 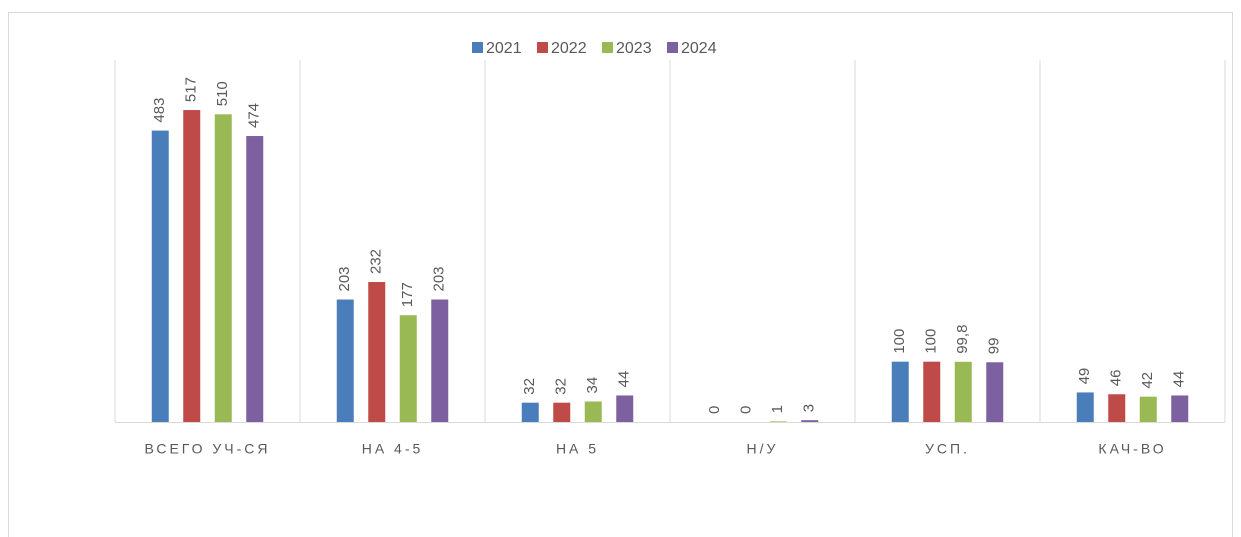 What do you see at coordinates (504, 48) in the screenshot?
I see `legend-label: 2021` at bounding box center [504, 48].